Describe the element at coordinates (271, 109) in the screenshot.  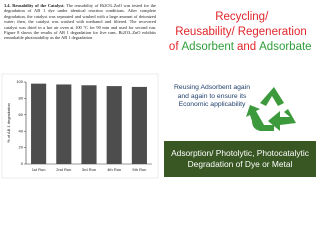
I see `recycle-icon` at that location.